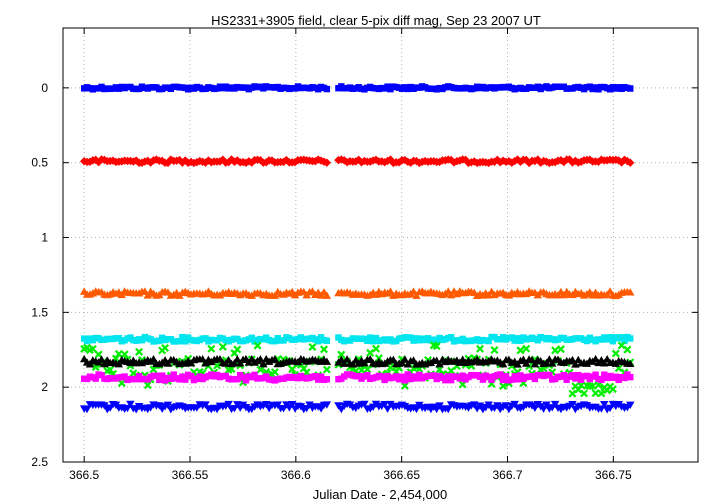 This screenshot has height=504, width=720. What do you see at coordinates (39, 462) in the screenshot?
I see `y-tick-label: 2.5` at bounding box center [39, 462].